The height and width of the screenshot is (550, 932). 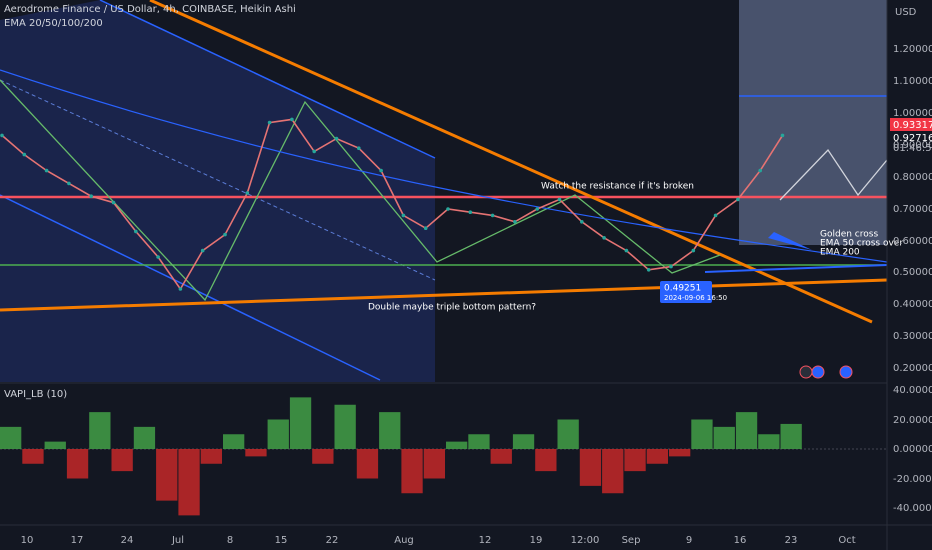 What do you see at coordinates (906, 12) in the screenshot?
I see `currency: USD` at bounding box center [906, 12].